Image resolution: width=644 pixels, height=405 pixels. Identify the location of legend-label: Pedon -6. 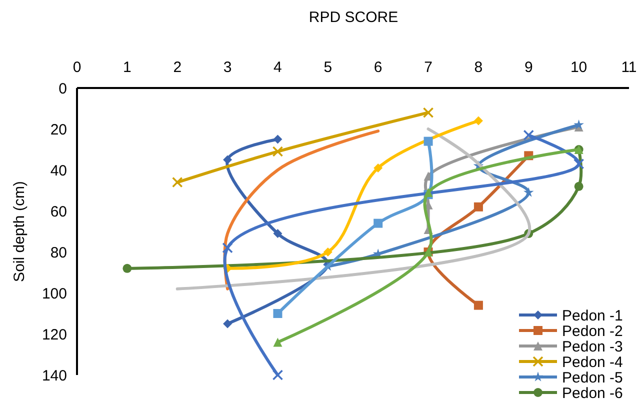
(592, 393).